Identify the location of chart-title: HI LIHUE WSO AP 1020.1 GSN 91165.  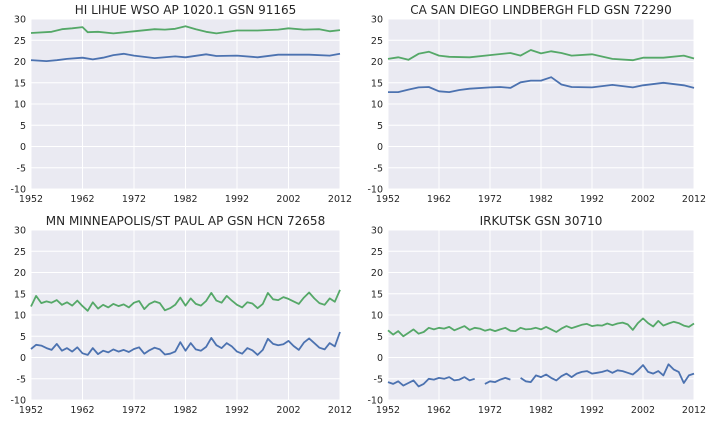
(186, 10).